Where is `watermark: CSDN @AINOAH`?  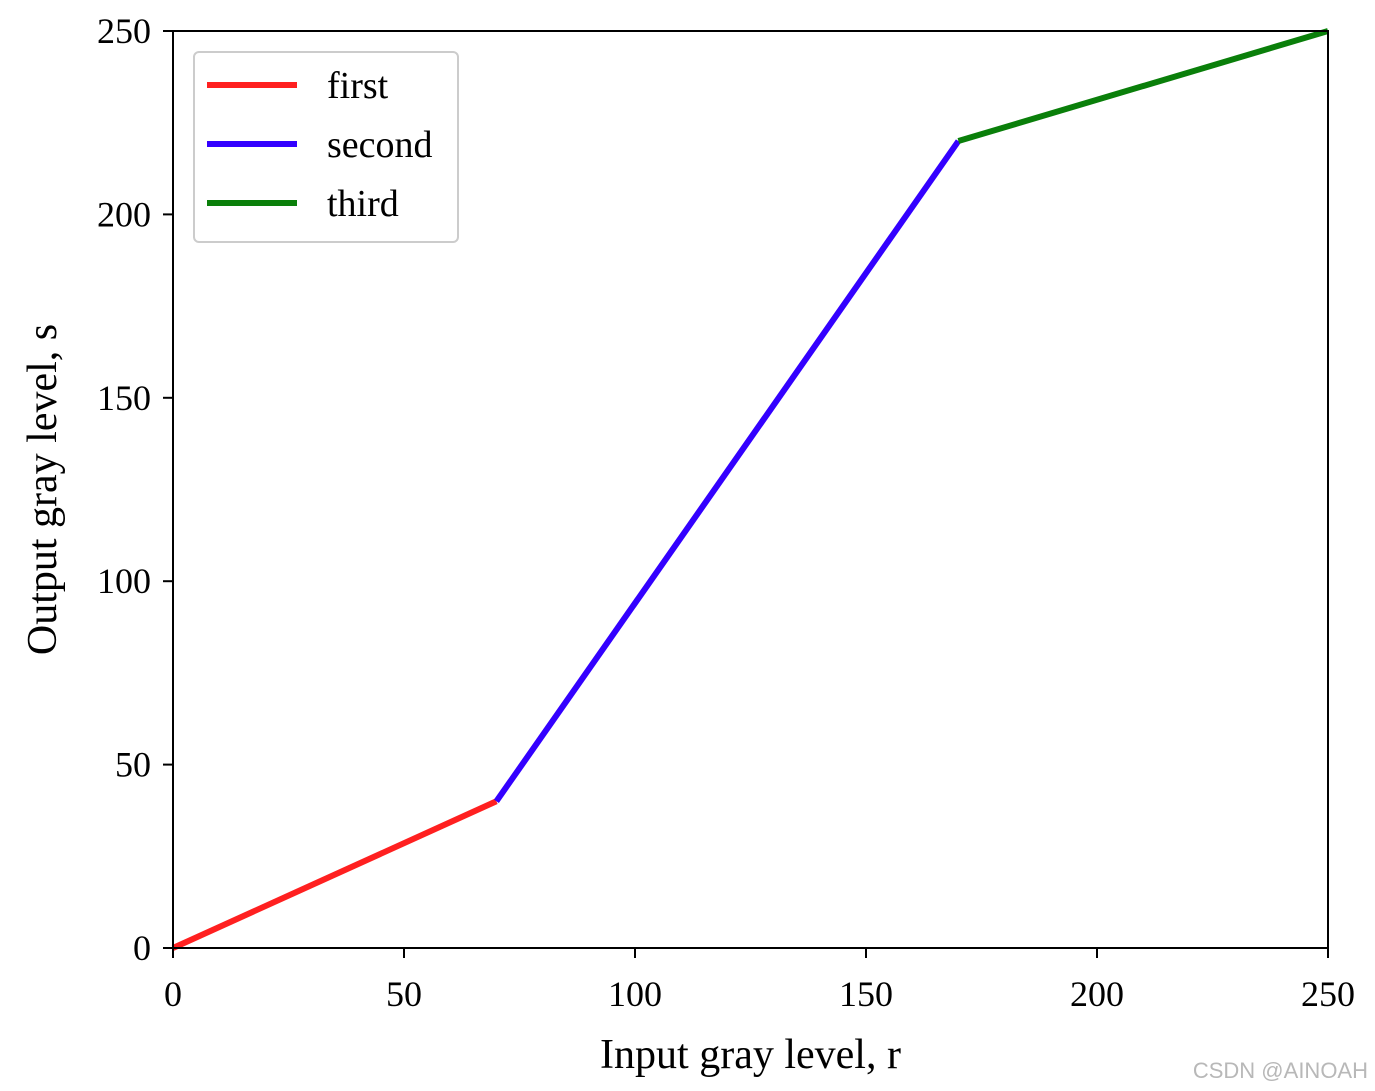 watermark: CSDN @AINOAH is located at coordinates (1280, 1070).